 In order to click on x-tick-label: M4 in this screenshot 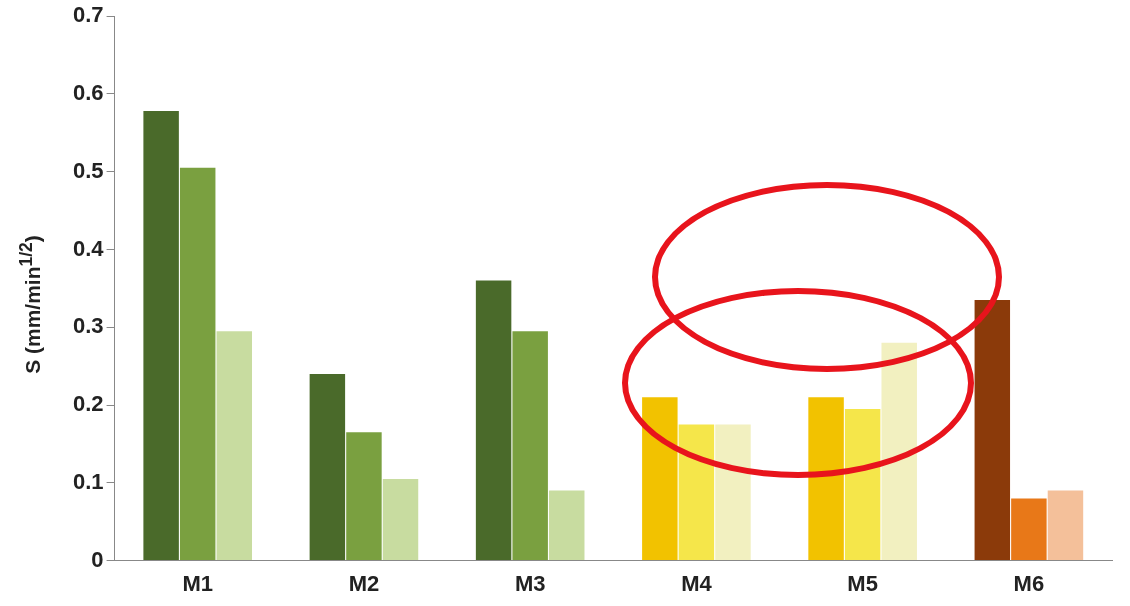, I will do `click(697, 583)`.